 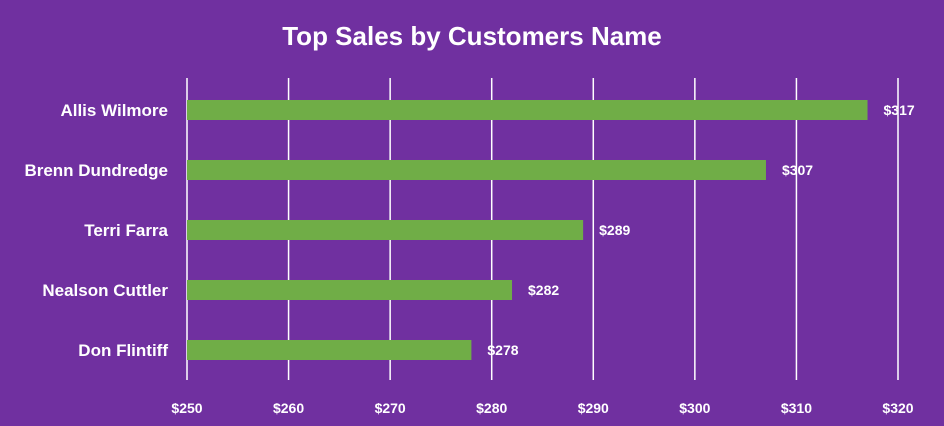 What do you see at coordinates (502, 350) in the screenshot?
I see `data-label-4: $278` at bounding box center [502, 350].